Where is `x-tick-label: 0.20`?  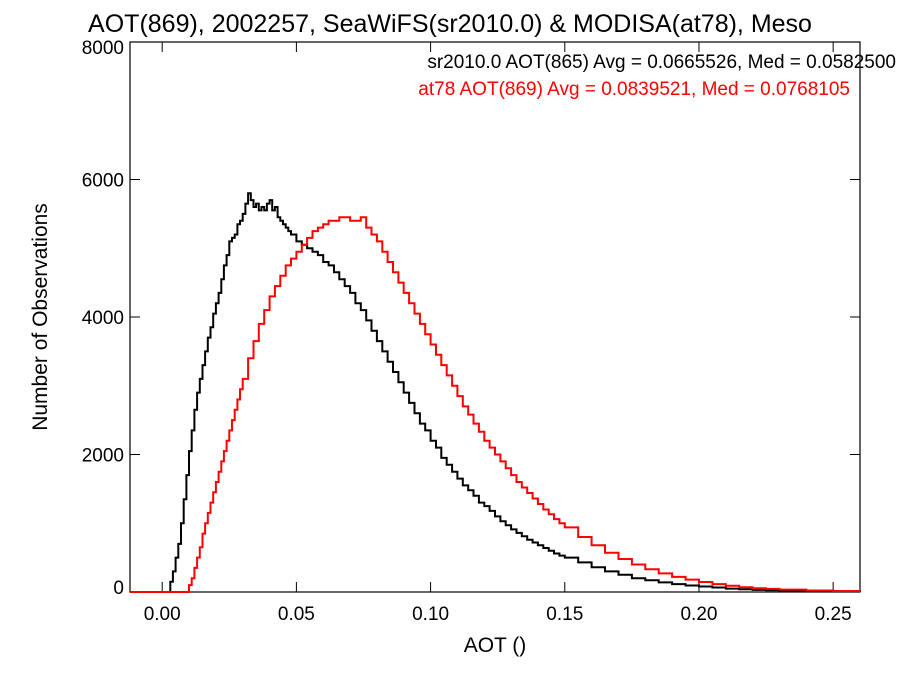
x-tick-label: 0.20 is located at coordinates (698, 614).